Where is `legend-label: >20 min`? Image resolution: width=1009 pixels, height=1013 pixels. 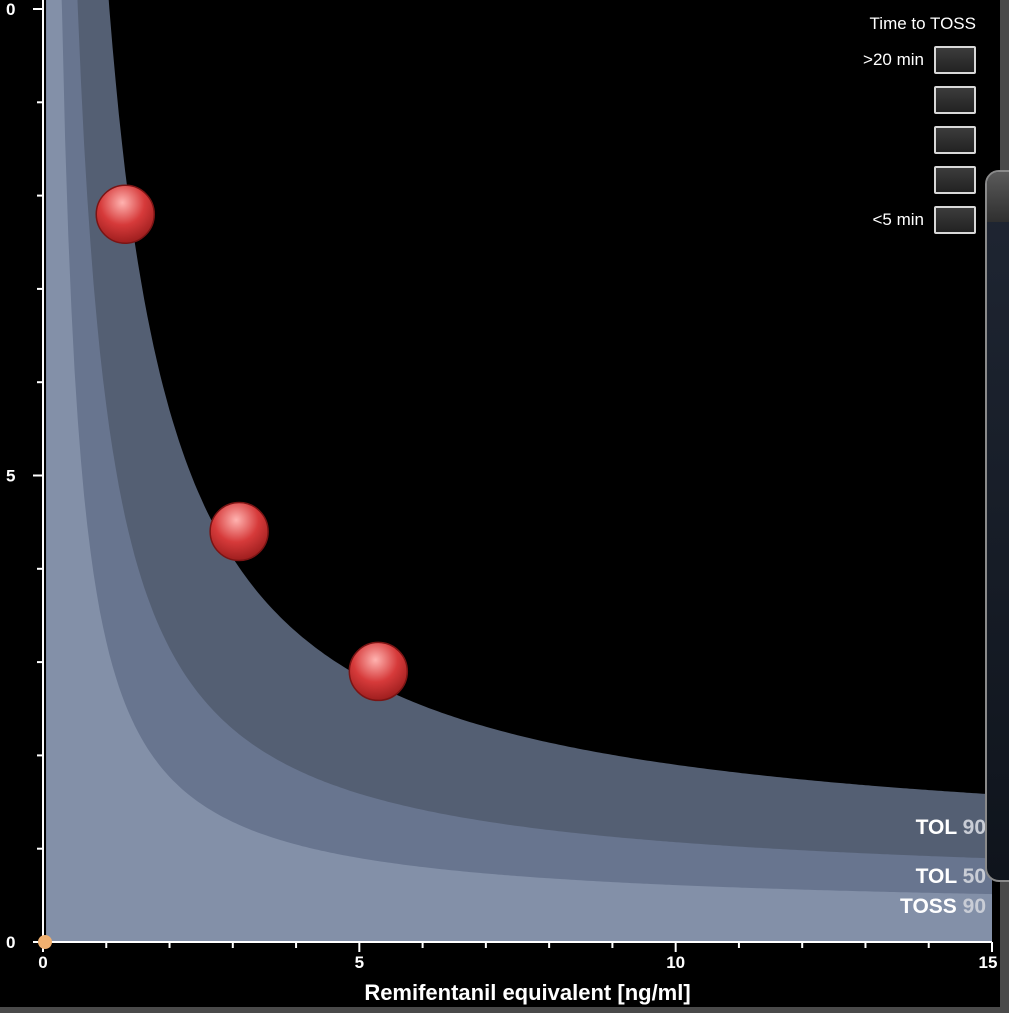 legend-label: >20 min is located at coordinates (893, 59).